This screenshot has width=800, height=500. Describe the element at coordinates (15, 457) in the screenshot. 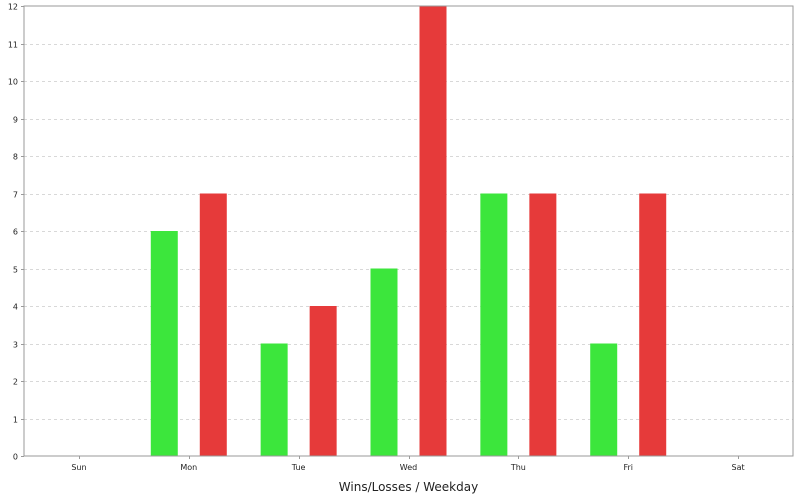

I see `y-tick-label: 0` at that location.